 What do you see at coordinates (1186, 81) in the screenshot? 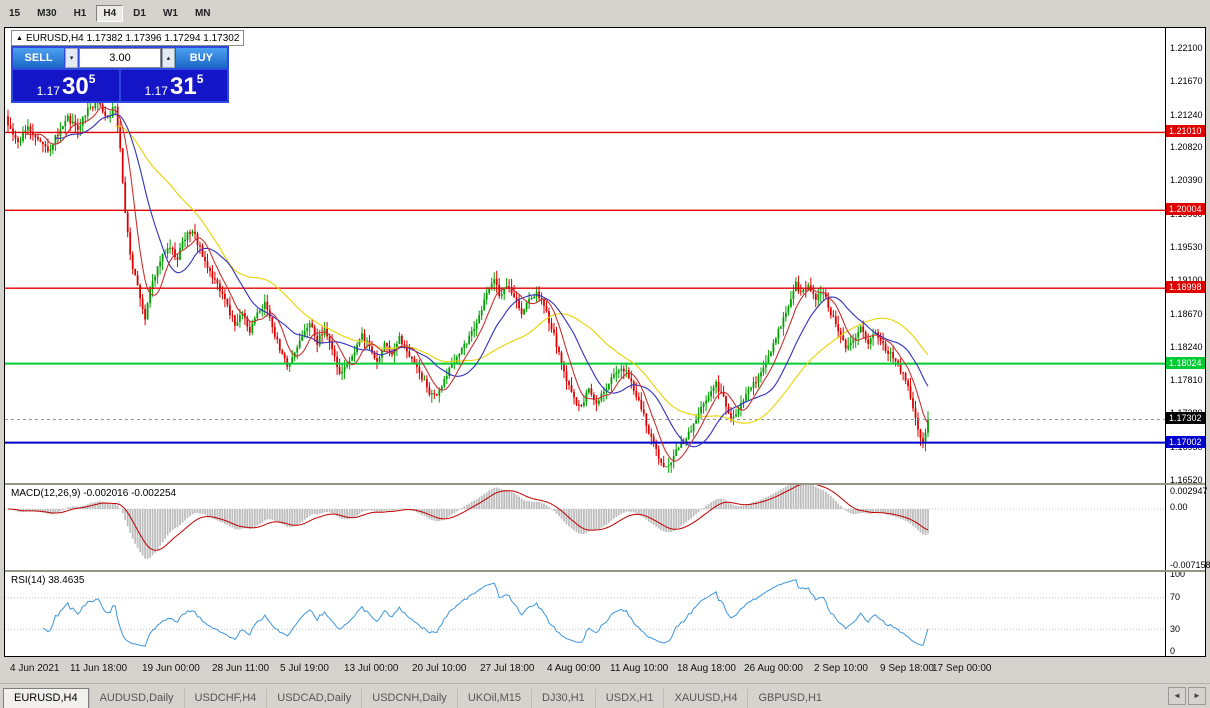
I see `price-tick-label: 1.21670` at bounding box center [1186, 81].